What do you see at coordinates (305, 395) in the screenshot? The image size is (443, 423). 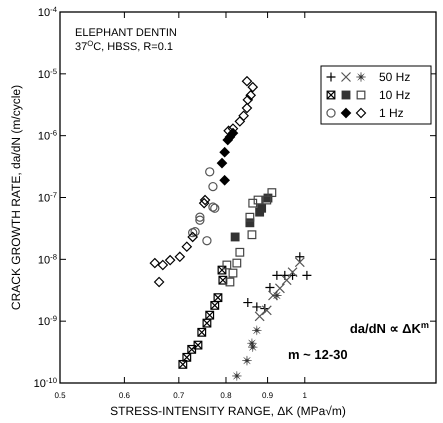 I see `x-tick-label: 1` at bounding box center [305, 395].